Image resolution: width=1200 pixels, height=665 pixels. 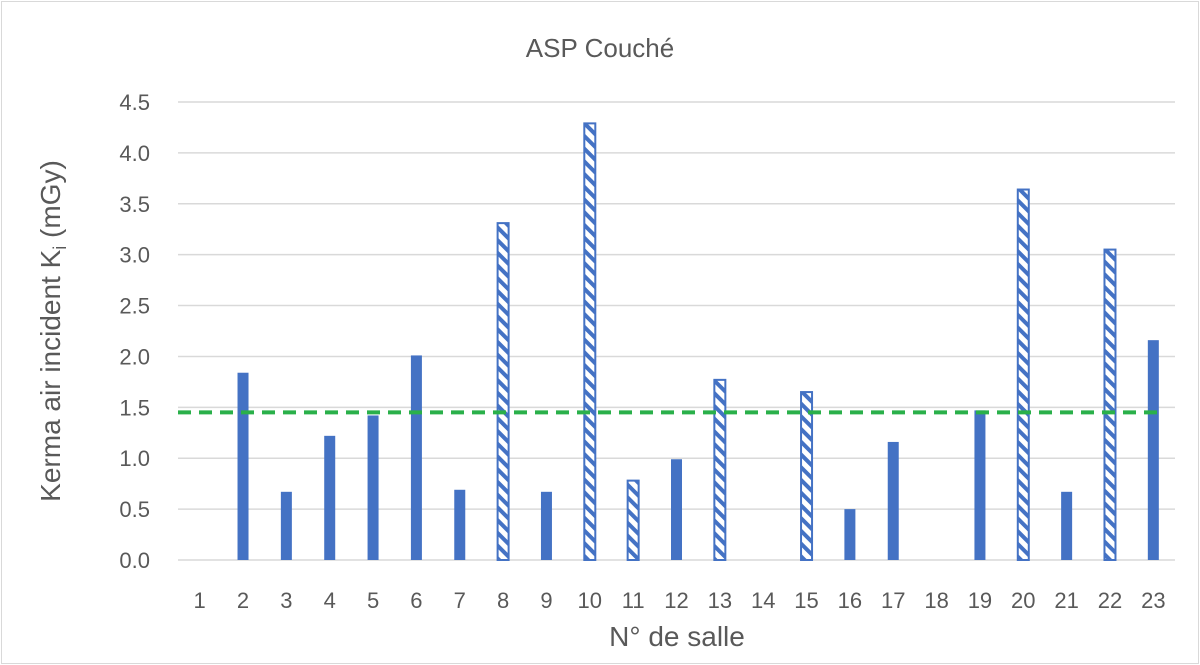 I want to click on x-tick-label: 1, so click(x=200, y=600).